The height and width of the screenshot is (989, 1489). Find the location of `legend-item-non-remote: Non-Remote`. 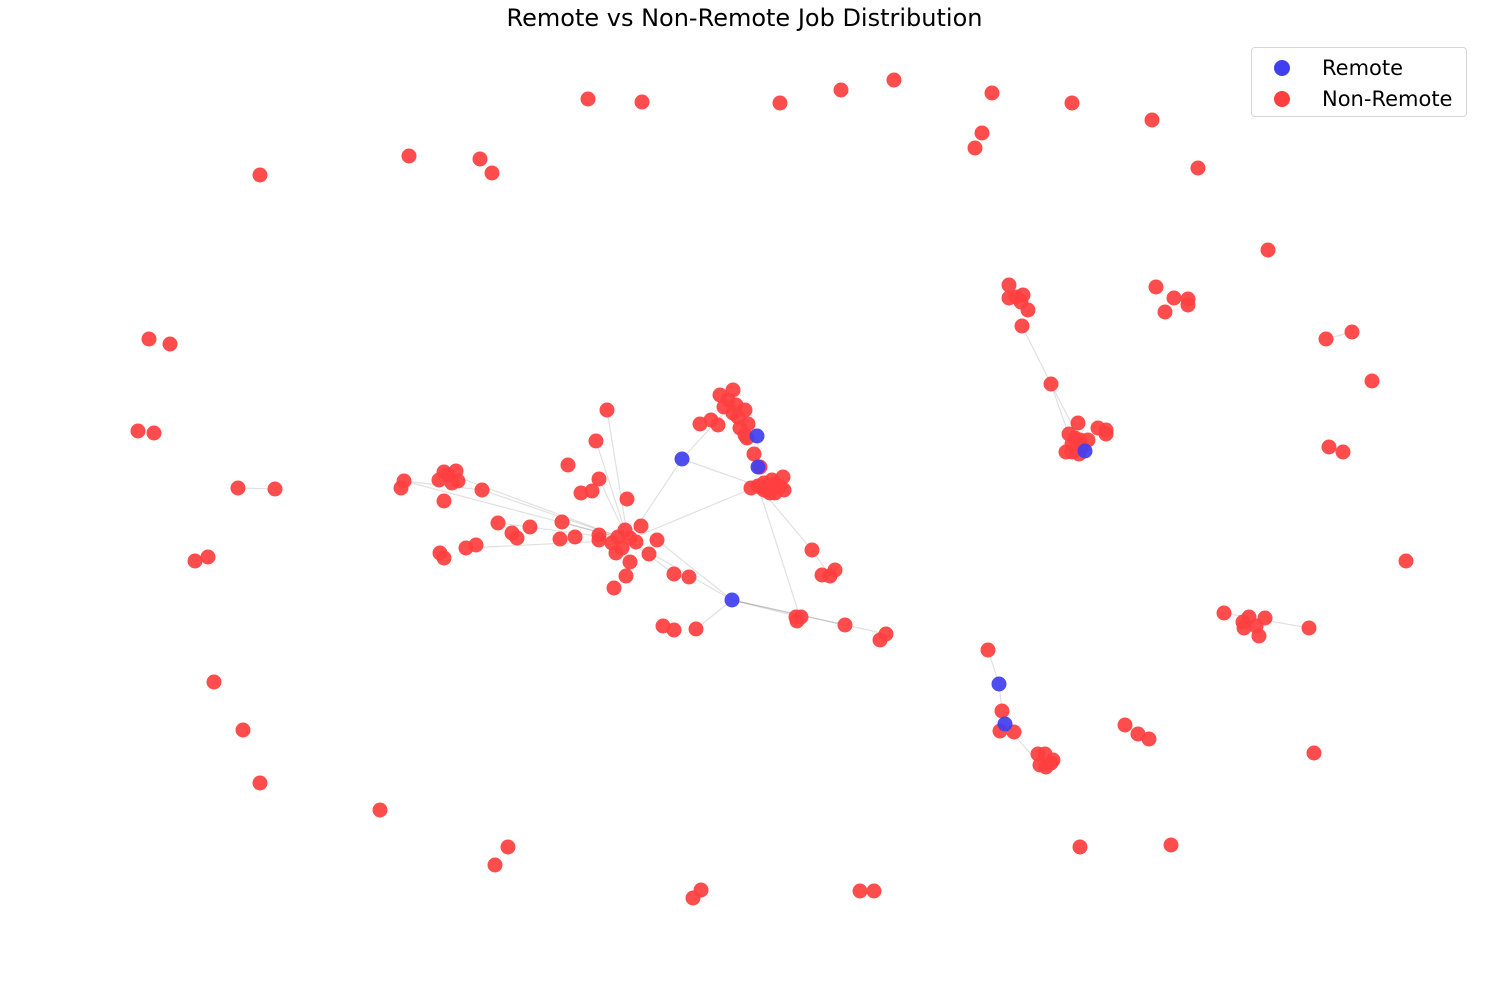

legend-item-non-remote: Non-Remote is located at coordinates (1352, 99).